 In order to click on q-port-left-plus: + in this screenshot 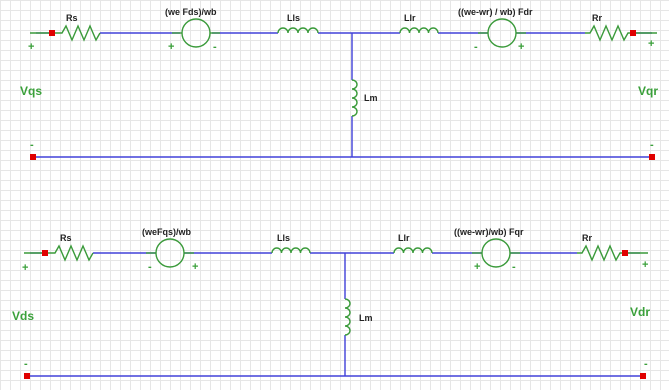, I will do `click(31, 47)`.